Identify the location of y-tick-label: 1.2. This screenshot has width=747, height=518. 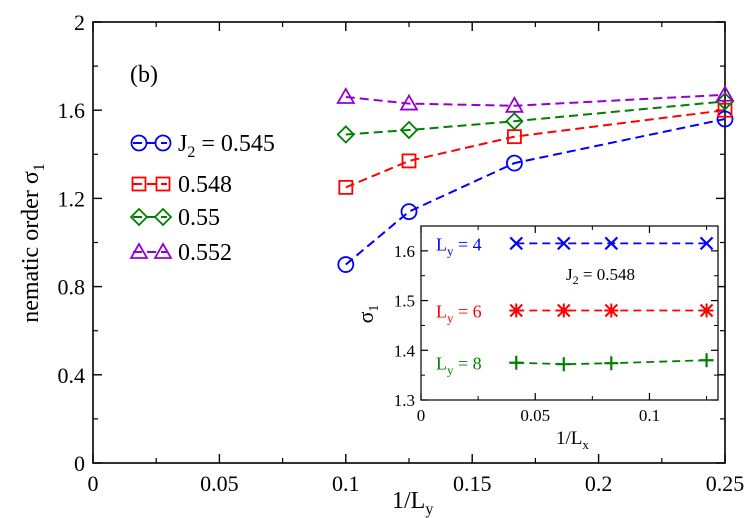
(72, 198).